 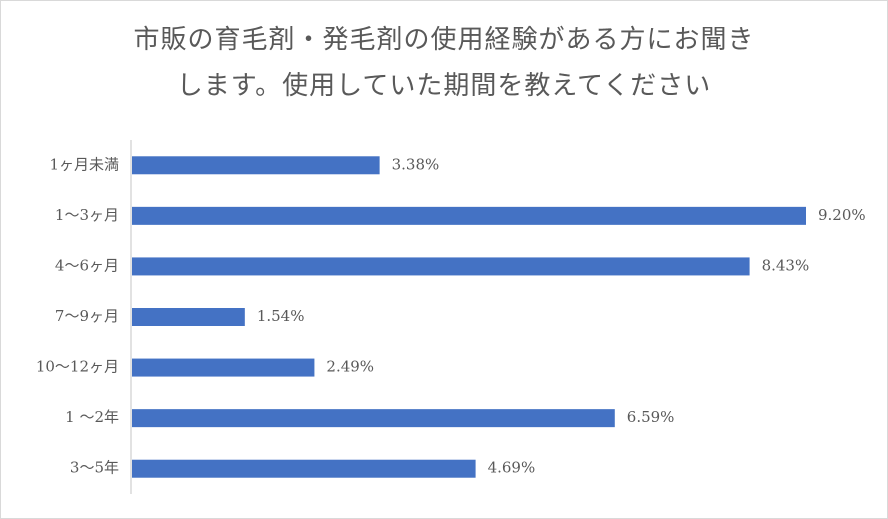 What do you see at coordinates (350, 367) in the screenshot?
I see `data-label-5: 2.49%` at bounding box center [350, 367].